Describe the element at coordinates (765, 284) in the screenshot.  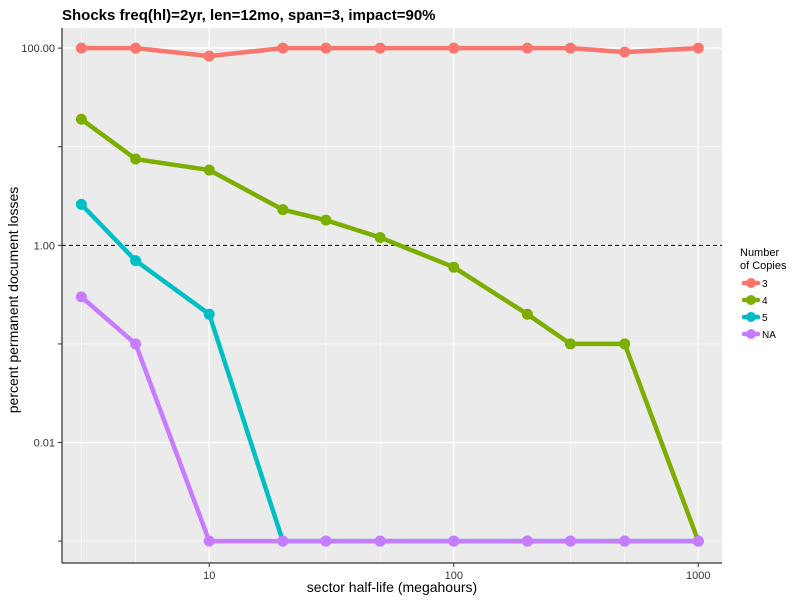
I see `legend-label: 3` at that location.